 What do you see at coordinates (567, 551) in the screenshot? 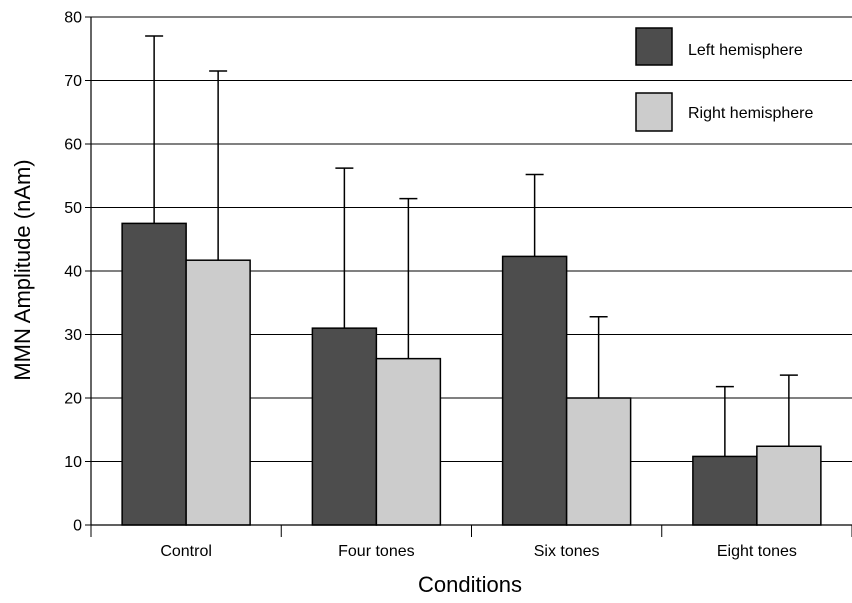
I see `x-category-label: Six tones` at bounding box center [567, 551].